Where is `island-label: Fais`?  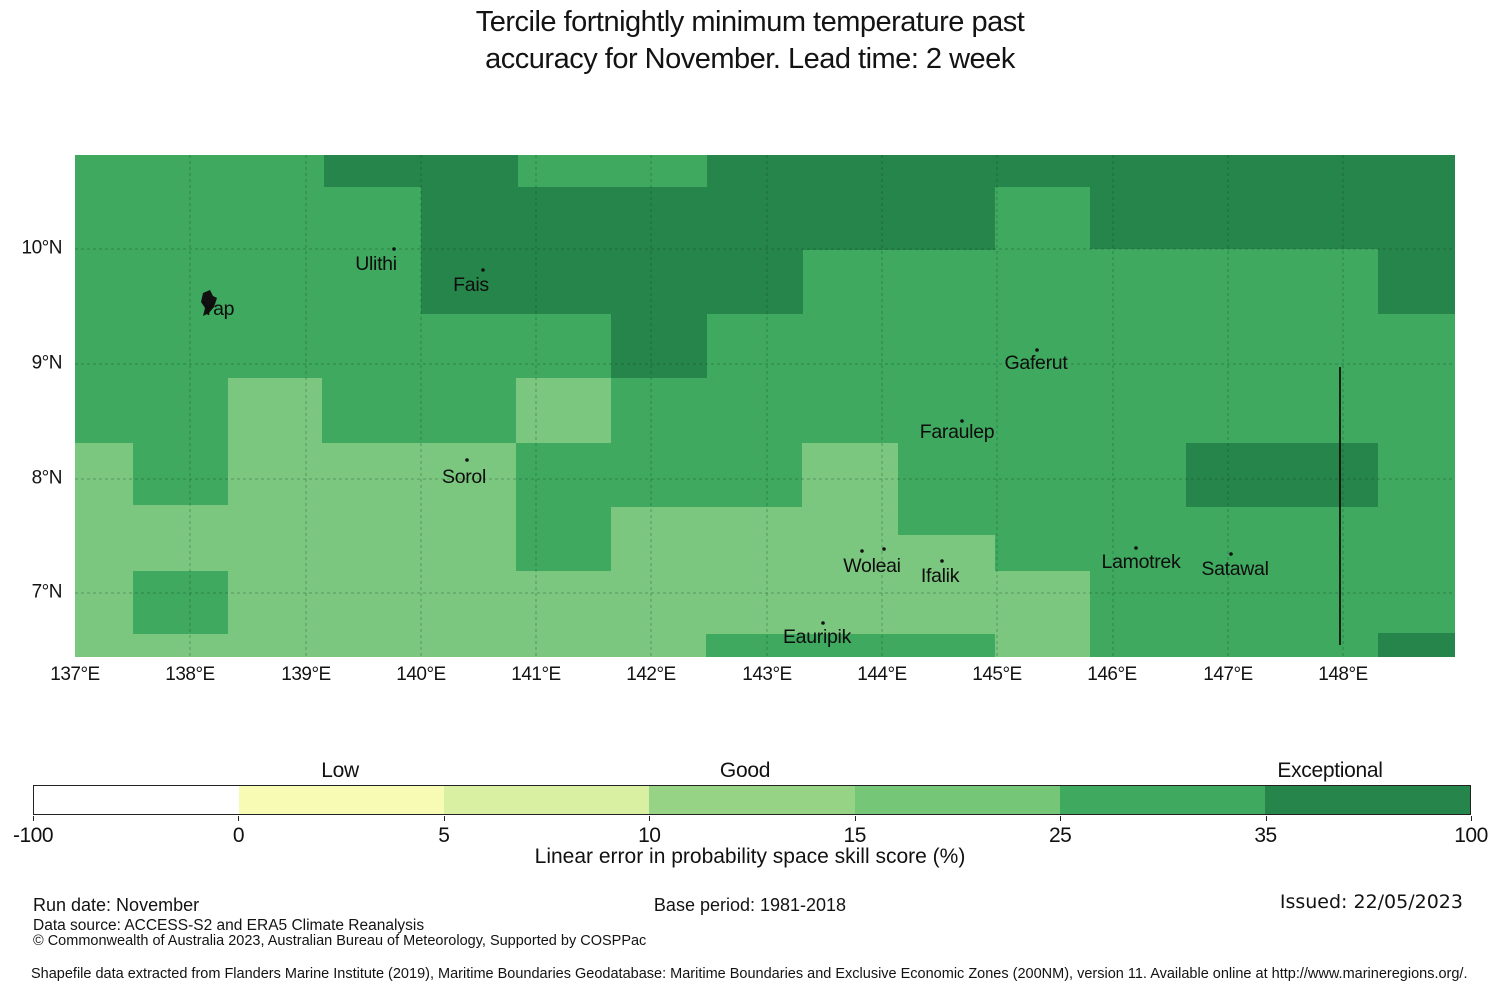
island-label: Fais is located at coordinates (471, 285).